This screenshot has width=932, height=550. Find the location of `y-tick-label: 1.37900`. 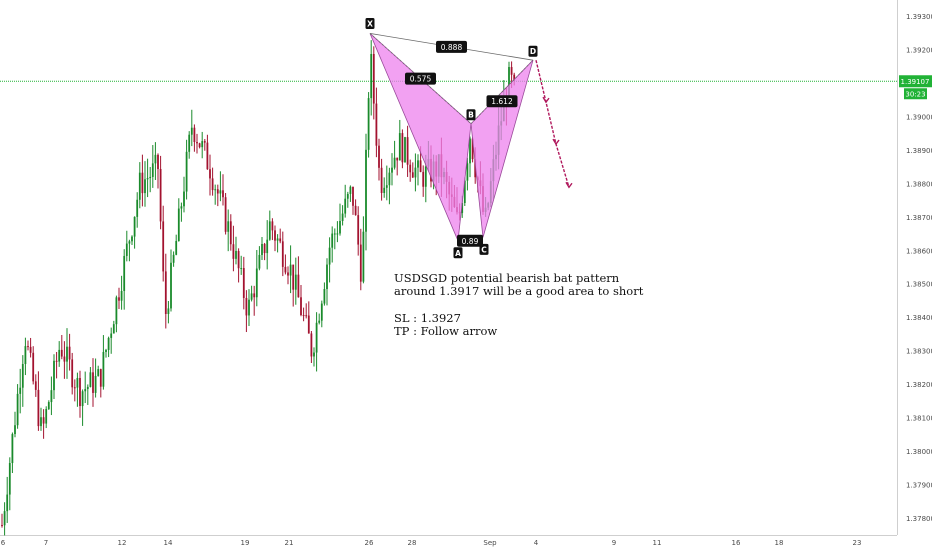

y-tick-label: 1.37900 is located at coordinates (919, 485).